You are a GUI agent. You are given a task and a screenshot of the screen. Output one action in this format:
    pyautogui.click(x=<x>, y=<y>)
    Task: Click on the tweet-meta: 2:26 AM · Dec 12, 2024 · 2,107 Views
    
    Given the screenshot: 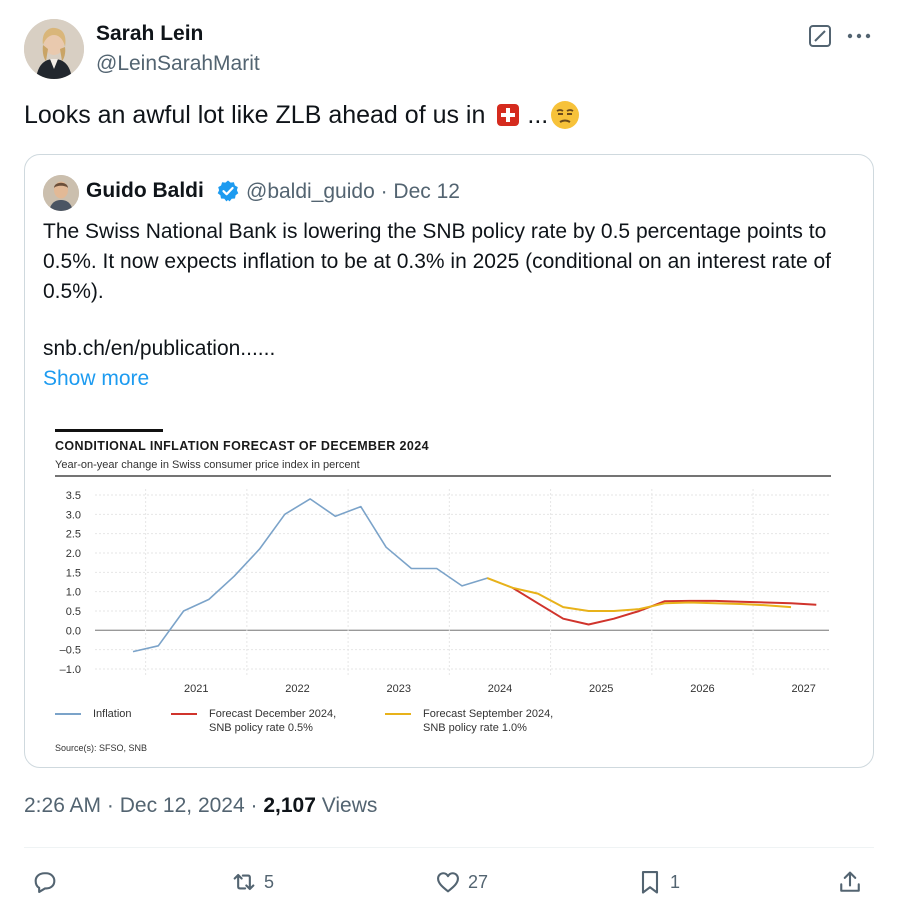 What is the action you would take?
    pyautogui.click(x=200, y=806)
    